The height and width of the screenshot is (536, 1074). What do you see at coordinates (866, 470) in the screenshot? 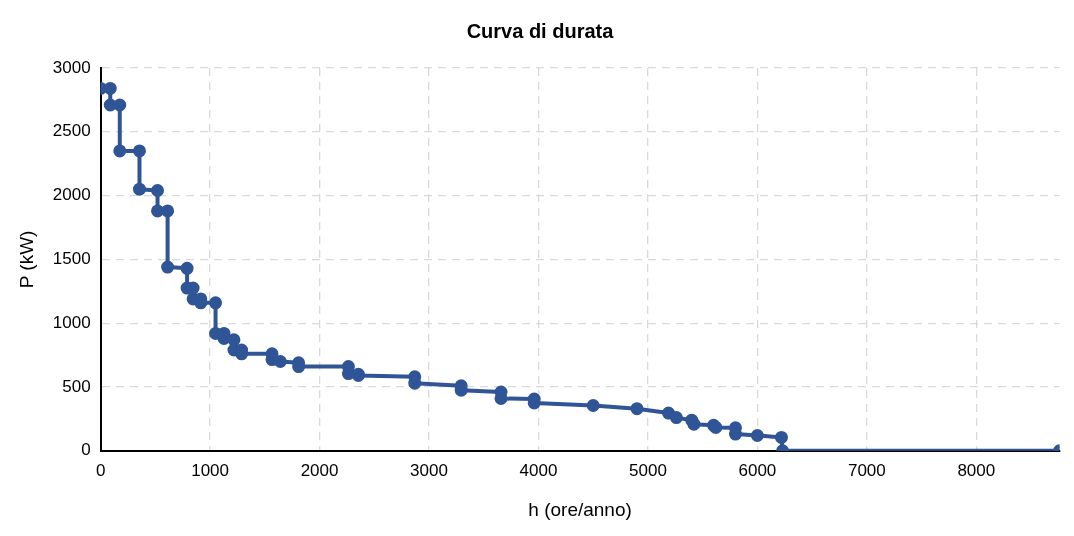
I see `x-tick-label: 7000` at bounding box center [866, 470].